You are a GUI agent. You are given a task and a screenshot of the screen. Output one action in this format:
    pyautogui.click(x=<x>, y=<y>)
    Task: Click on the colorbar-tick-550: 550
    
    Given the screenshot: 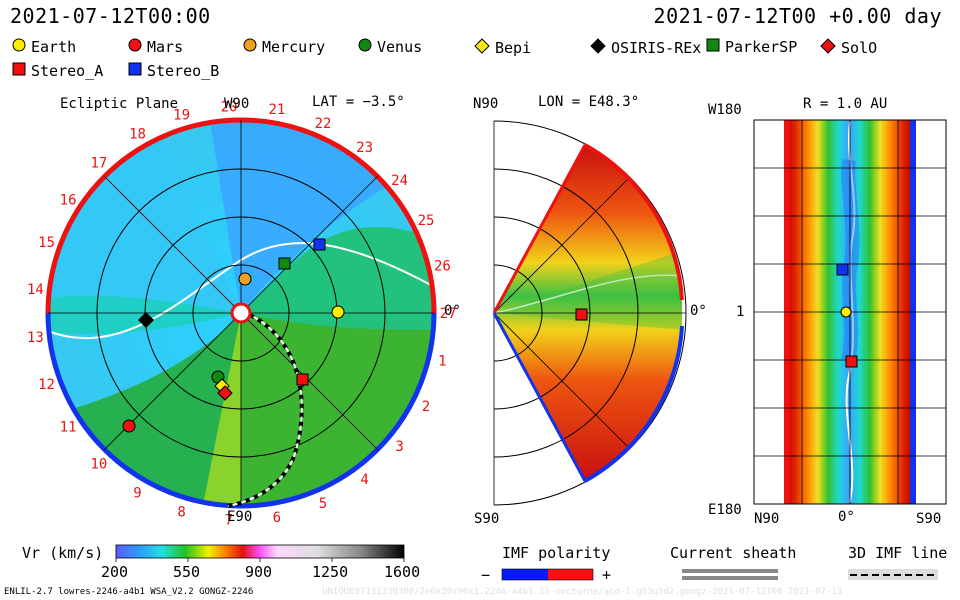 What is the action you would take?
    pyautogui.click(x=187, y=572)
    